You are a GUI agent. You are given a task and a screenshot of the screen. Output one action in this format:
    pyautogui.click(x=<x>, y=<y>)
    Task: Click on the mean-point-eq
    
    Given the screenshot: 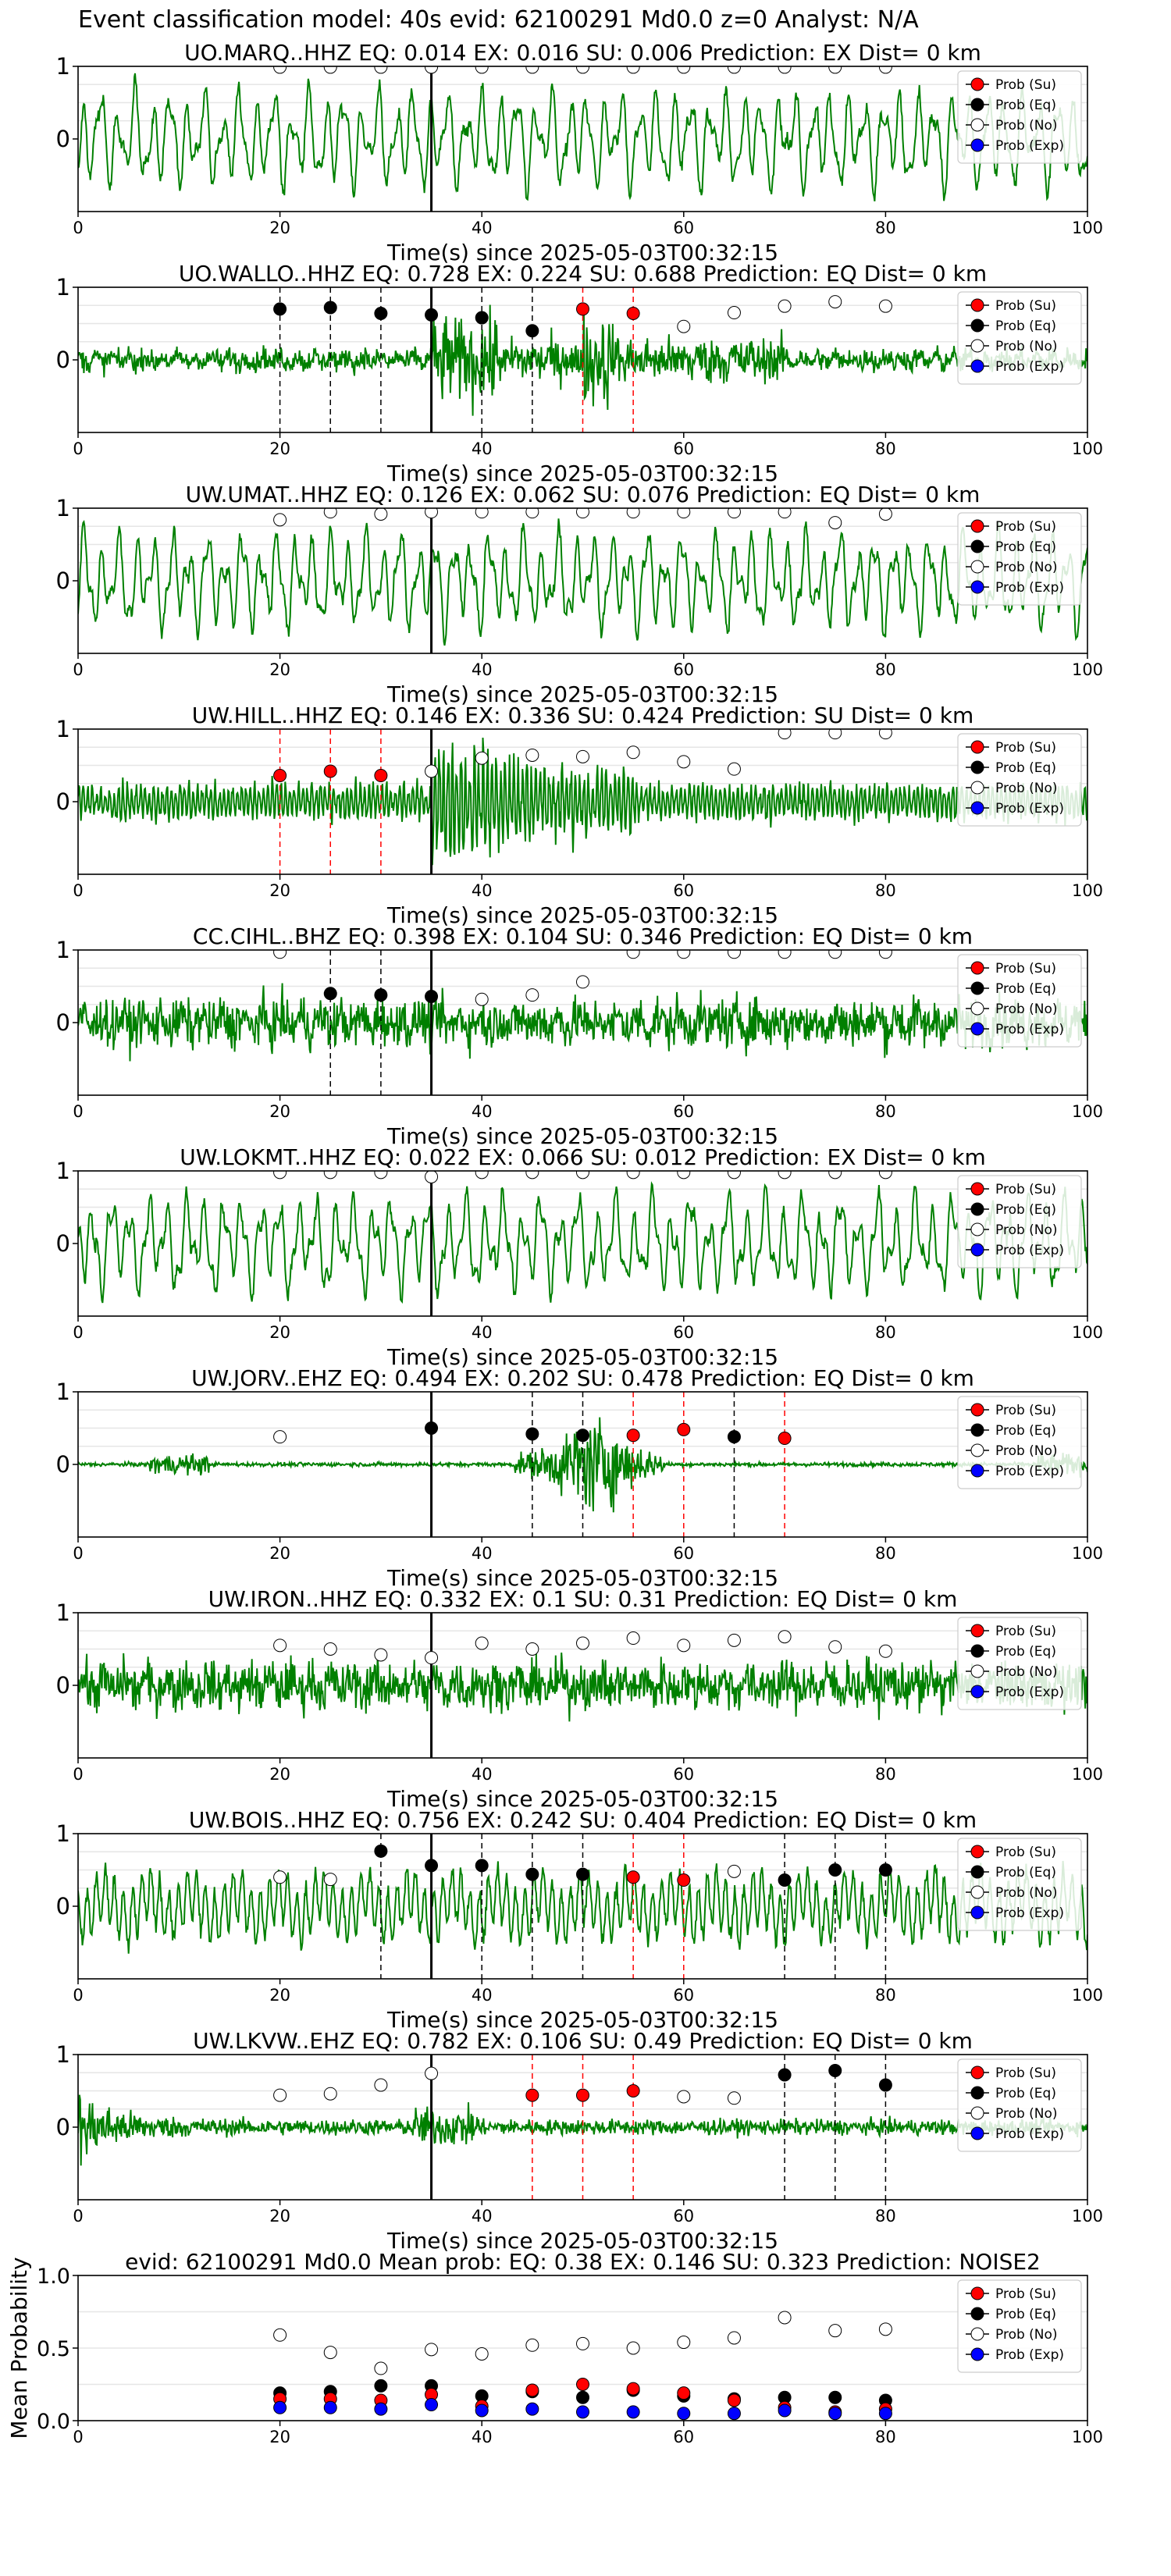 What is the action you would take?
    pyautogui.click(x=582, y=2397)
    